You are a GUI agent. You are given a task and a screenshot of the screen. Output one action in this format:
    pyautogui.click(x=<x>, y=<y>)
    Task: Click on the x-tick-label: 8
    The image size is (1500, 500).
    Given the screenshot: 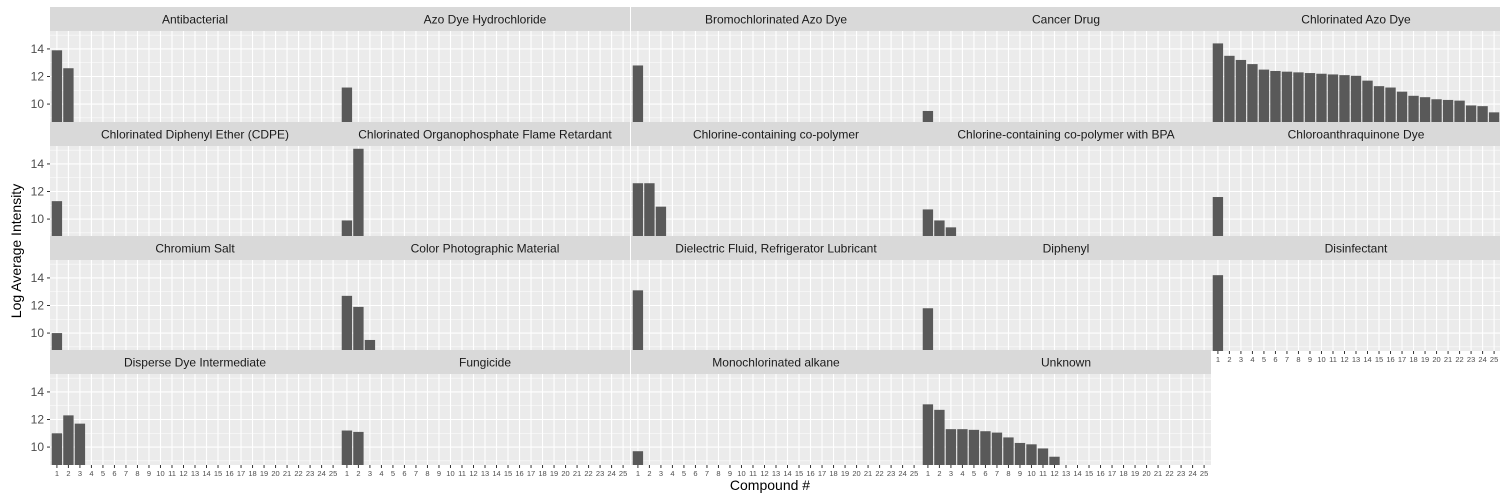 What is the action you would take?
    pyautogui.click(x=718, y=473)
    